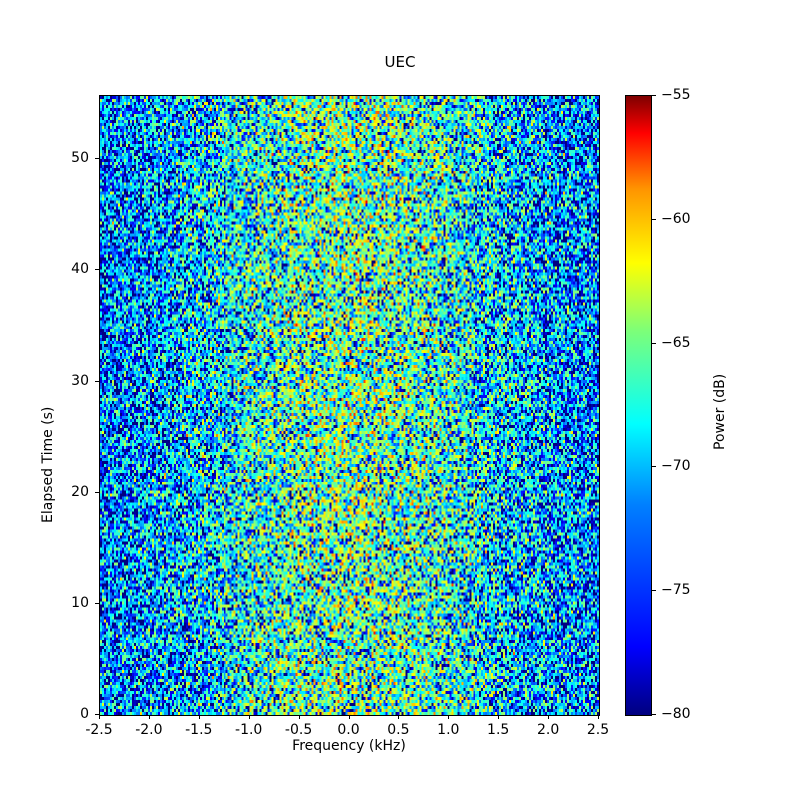  Describe the element at coordinates (676, 218) in the screenshot. I see `colorbar-tick-label: −60` at that location.